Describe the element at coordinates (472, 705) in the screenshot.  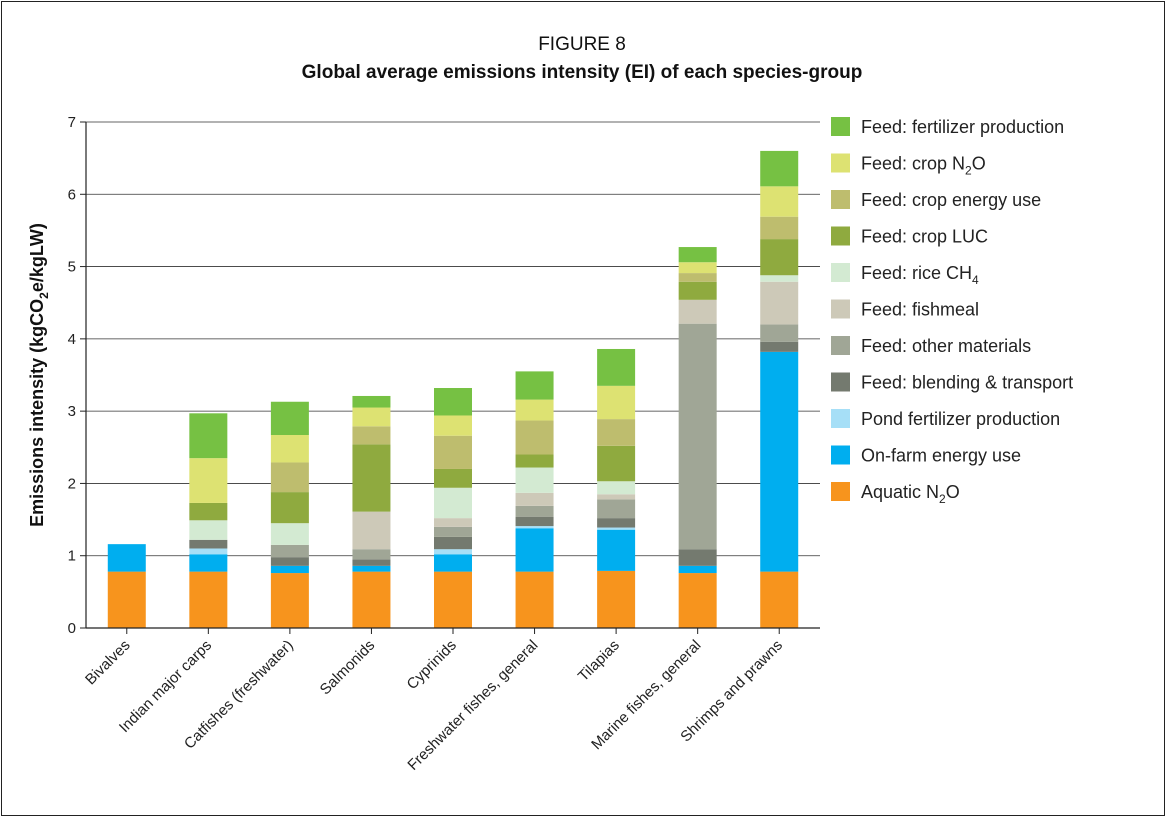
I see `x-tick-label: Freshwater fishes, general` at that location.